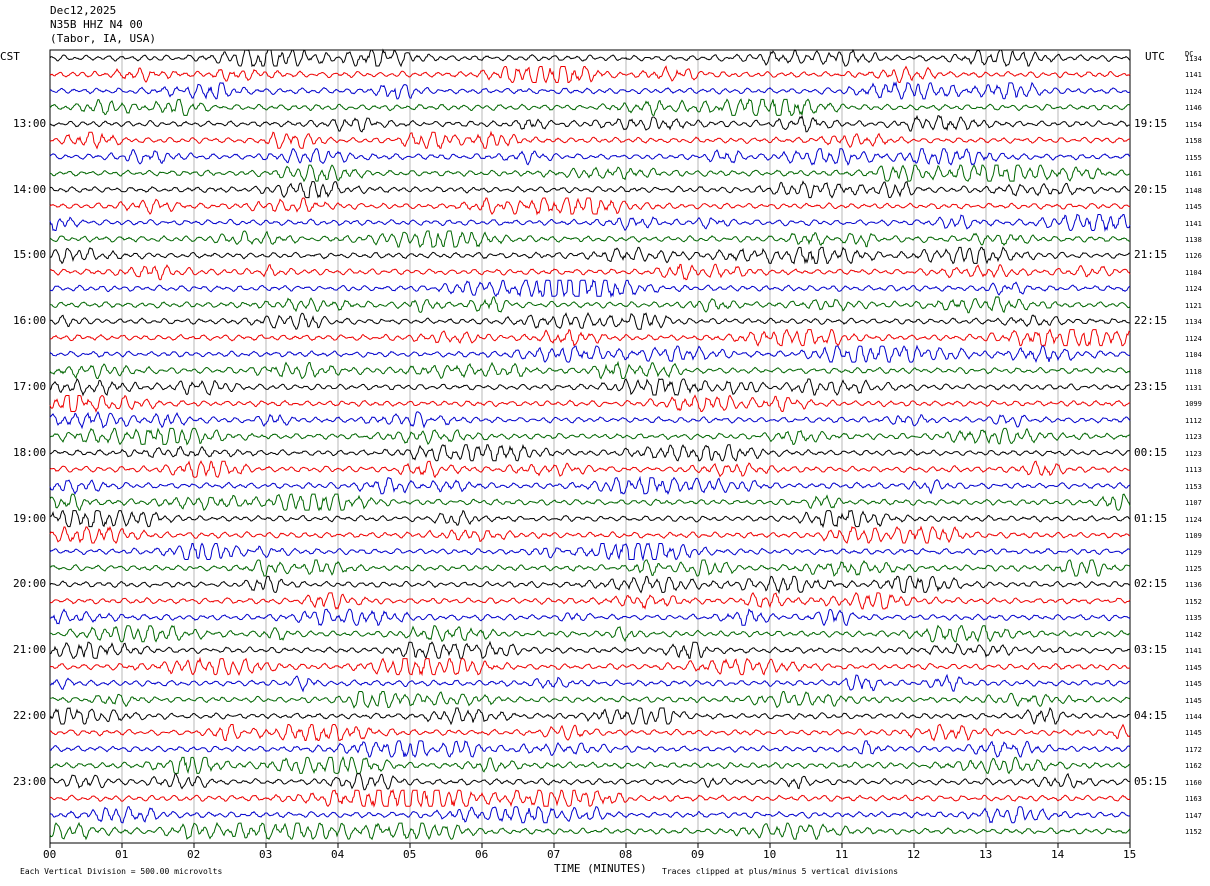 The image size is (1210, 886). Describe the element at coordinates (698, 854) in the screenshot. I see `x-tick-label: 09` at that location.